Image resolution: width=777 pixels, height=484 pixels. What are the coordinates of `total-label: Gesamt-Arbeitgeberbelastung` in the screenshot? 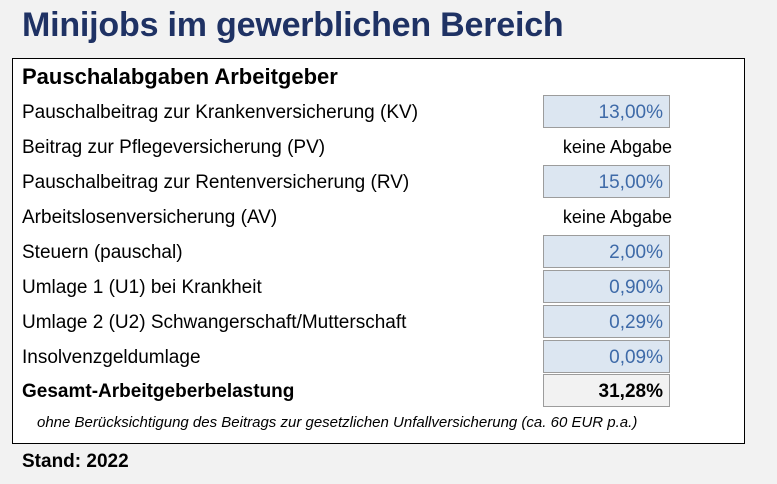 It's located at (158, 391).